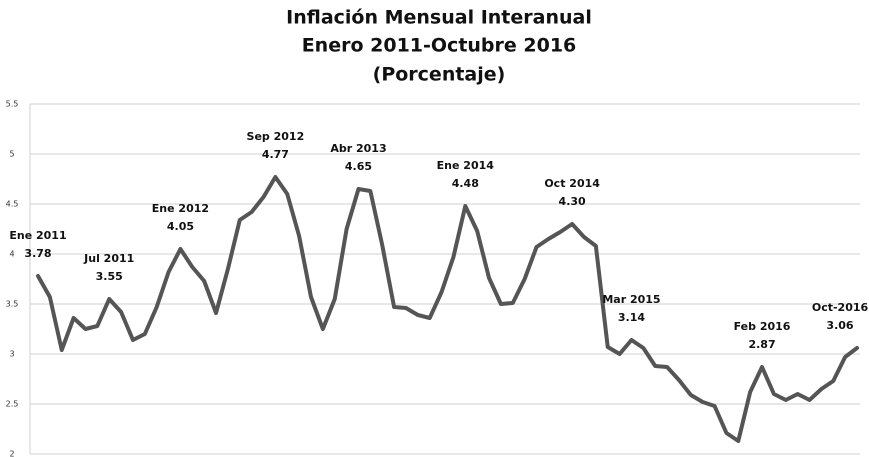 This screenshot has width=869, height=457. Describe the element at coordinates (109, 276) in the screenshot. I see `annotation-value: 3.55` at that location.